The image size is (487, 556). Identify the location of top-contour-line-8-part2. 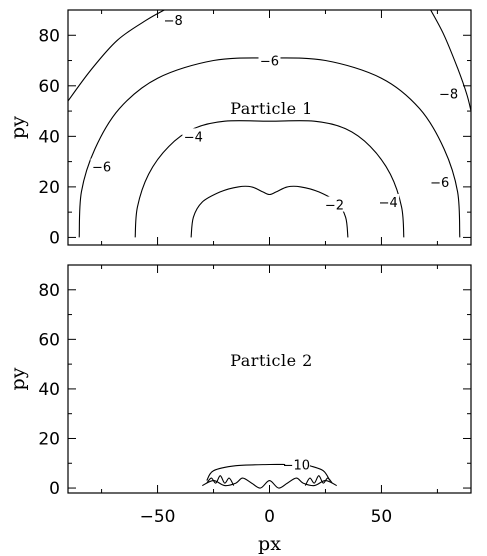
(450, 61).